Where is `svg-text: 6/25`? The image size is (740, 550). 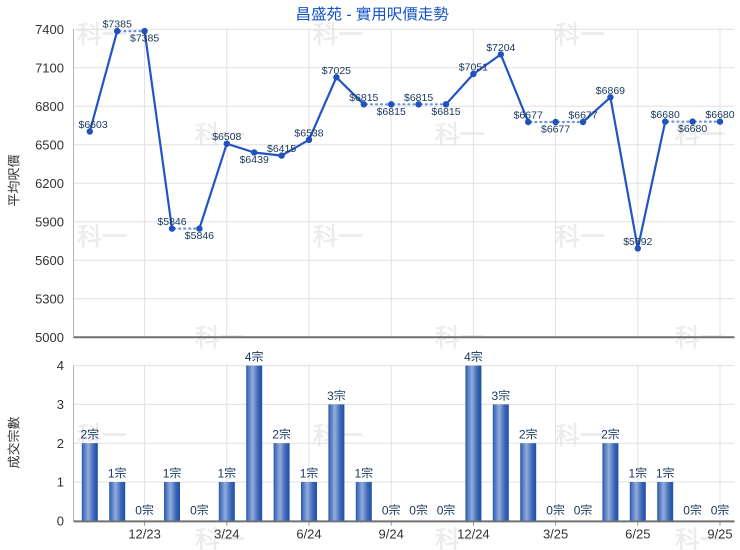 svg-text: 6/25 is located at coordinates (637, 534).